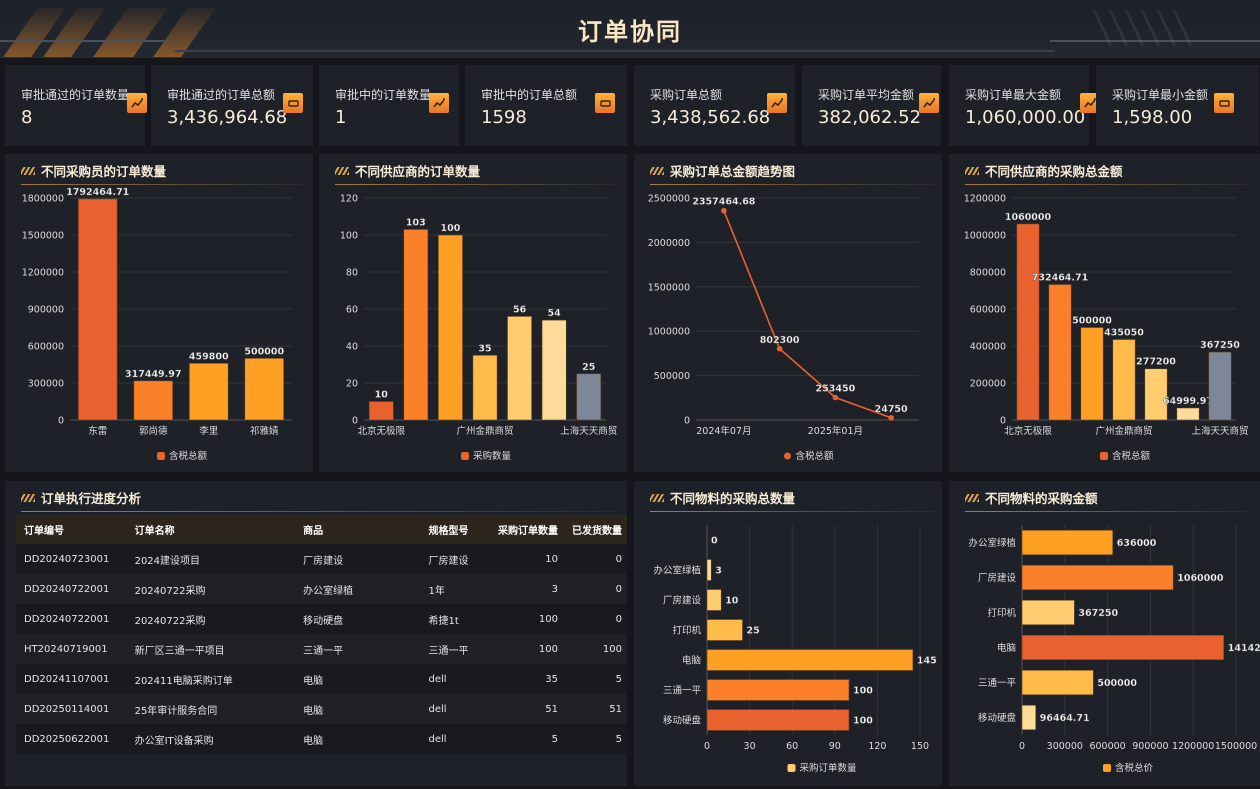  What do you see at coordinates (1244, 648) in the screenshot?
I see `data-label: 141424` at bounding box center [1244, 648].